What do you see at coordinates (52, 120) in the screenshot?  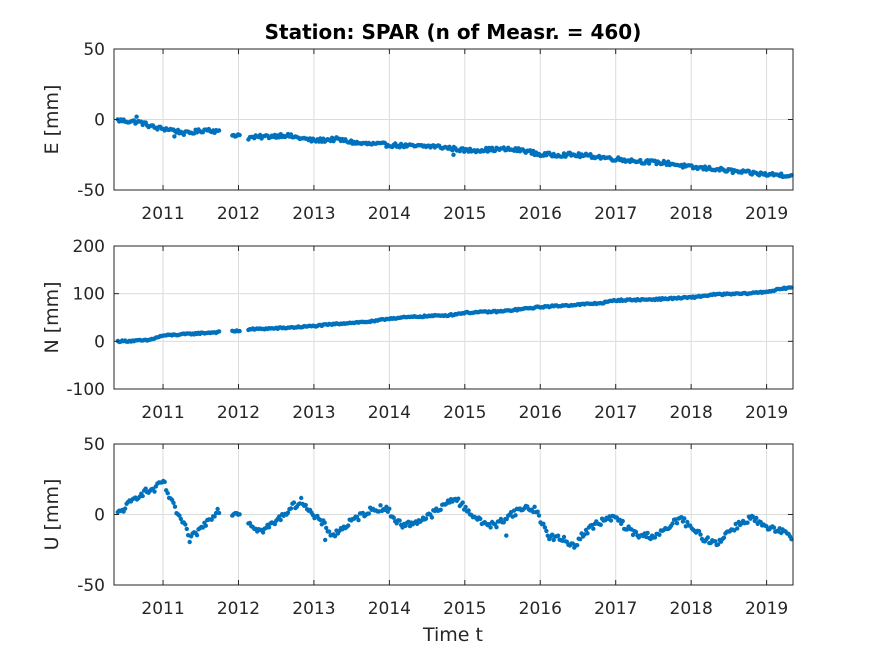 I see `y-axis-label: E [mm]` at bounding box center [52, 120].